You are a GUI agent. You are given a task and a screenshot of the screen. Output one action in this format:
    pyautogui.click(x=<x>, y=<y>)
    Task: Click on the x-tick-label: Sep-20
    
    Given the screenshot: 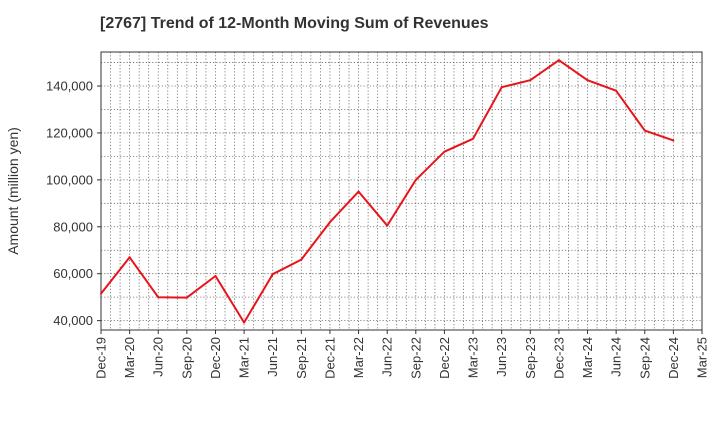 What is the action you would take?
    pyautogui.click(x=186, y=358)
    